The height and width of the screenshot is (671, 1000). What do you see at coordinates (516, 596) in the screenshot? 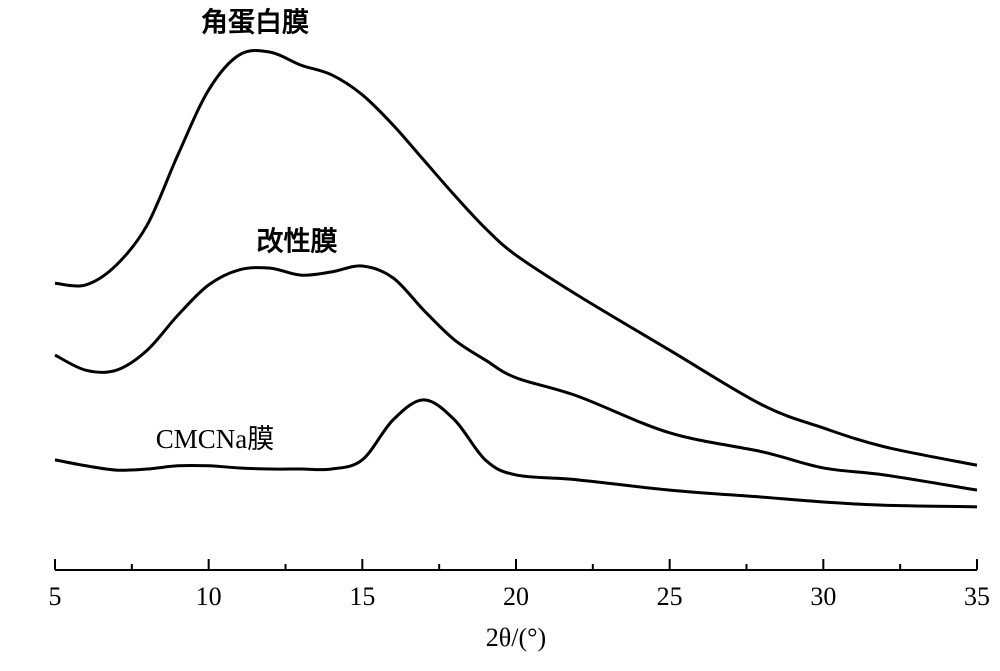
I see `x-tick-label: 20` at bounding box center [516, 596].